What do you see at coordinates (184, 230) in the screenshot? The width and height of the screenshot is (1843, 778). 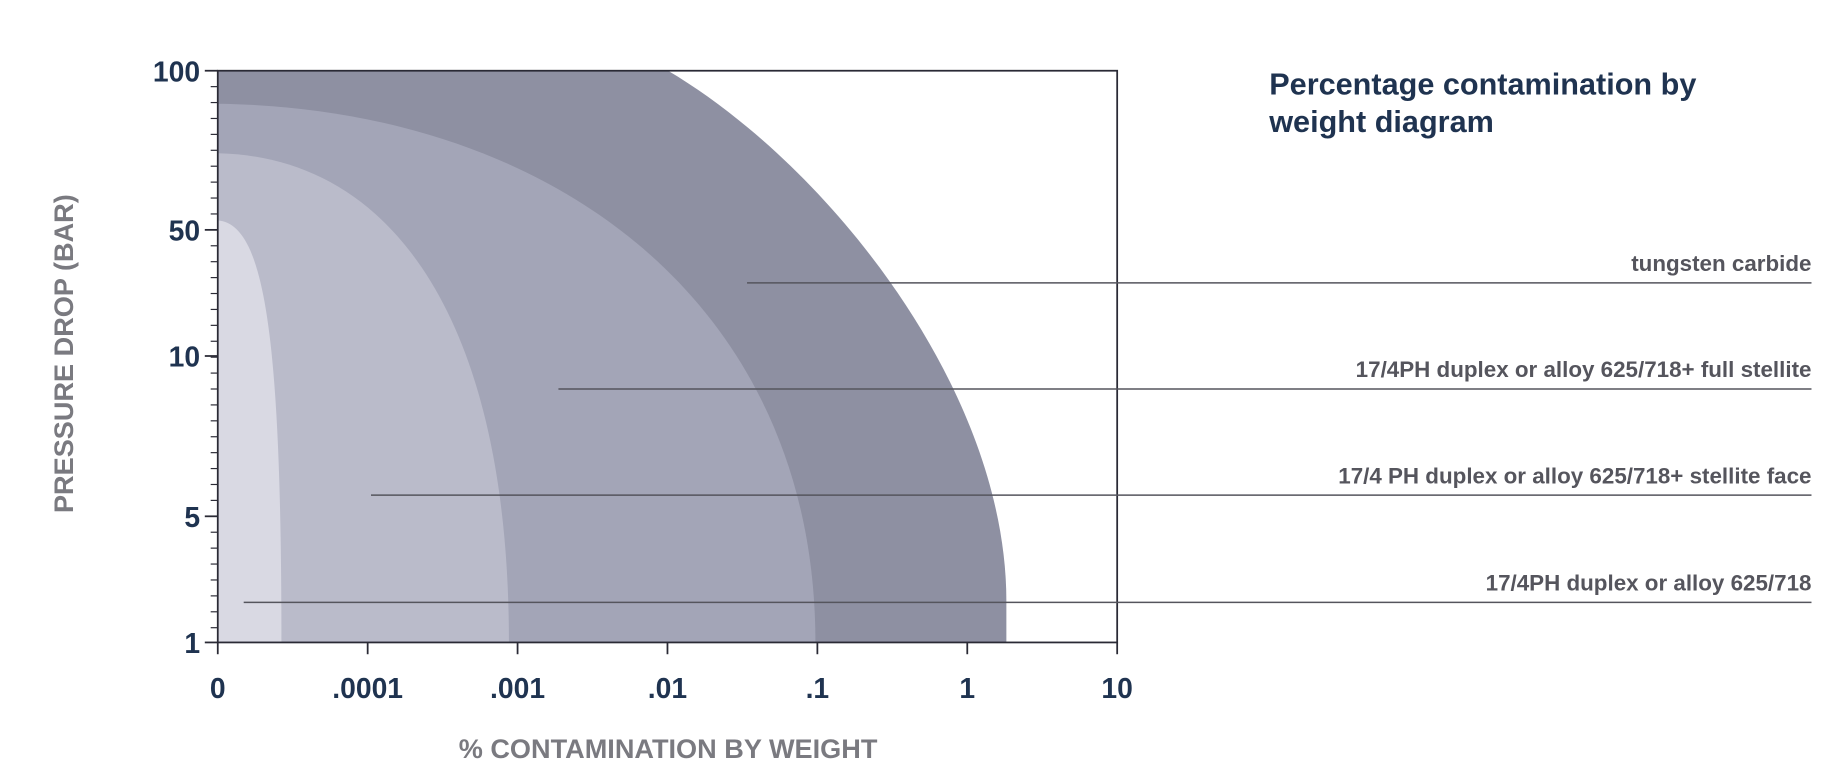 I see `y-tick-label: 50` at bounding box center [184, 230].